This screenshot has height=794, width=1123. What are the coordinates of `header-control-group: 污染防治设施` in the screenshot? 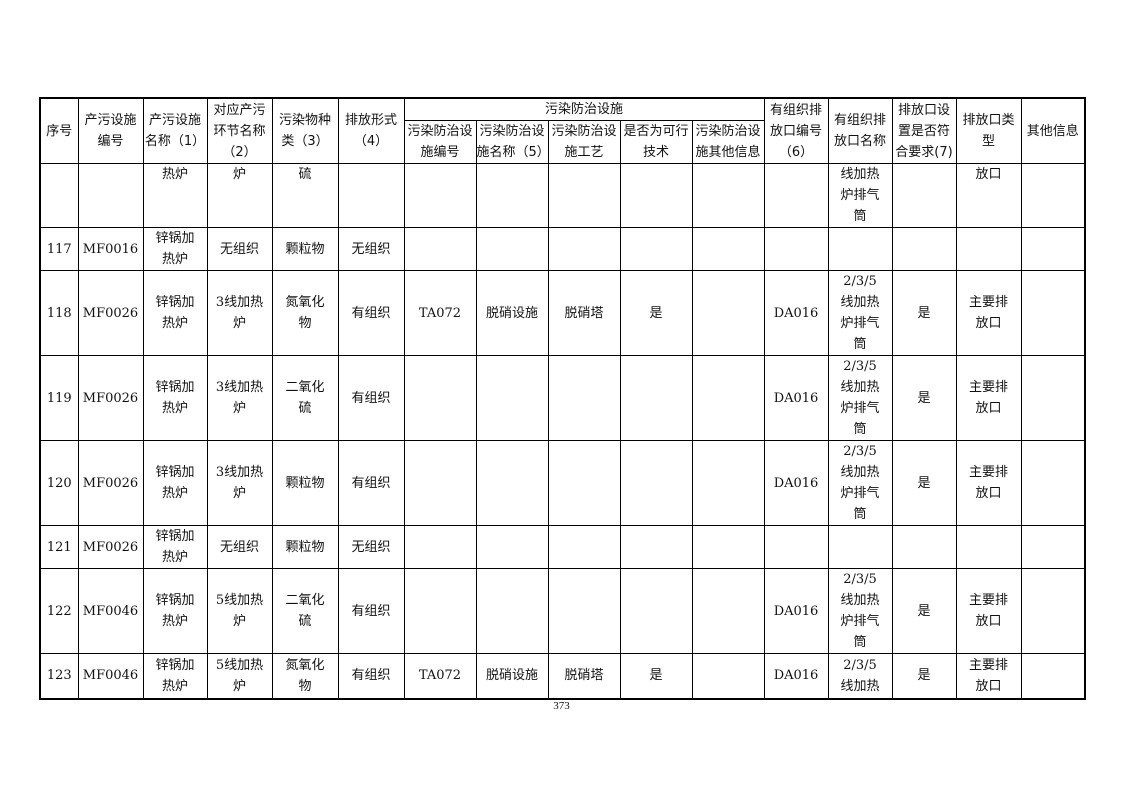 It's located at (584, 109).